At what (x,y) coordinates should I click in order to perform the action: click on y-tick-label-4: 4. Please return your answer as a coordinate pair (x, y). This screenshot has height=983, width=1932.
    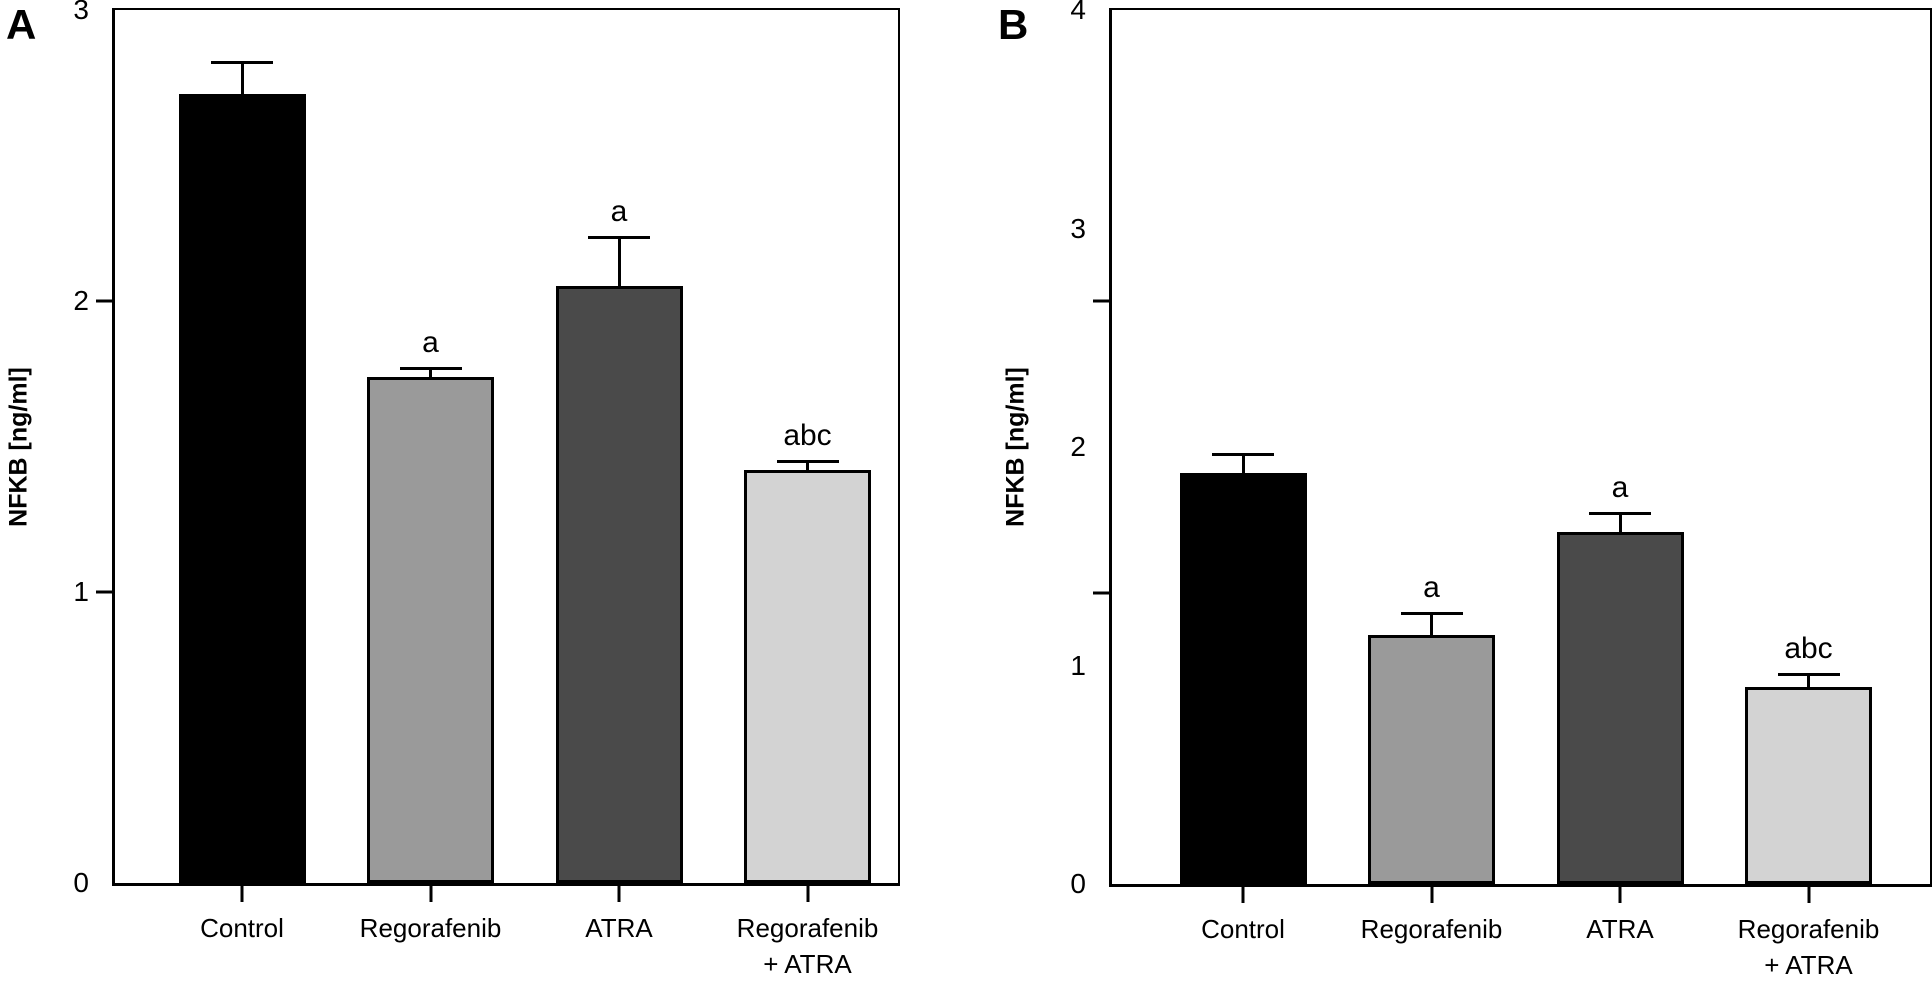
    Looking at the image, I should click on (1078, 12).